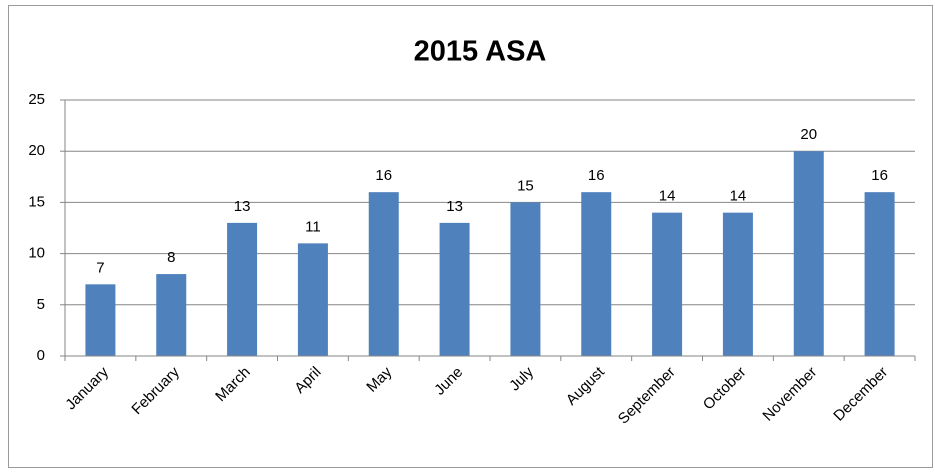 The height and width of the screenshot is (473, 935). What do you see at coordinates (36, 150) in the screenshot?
I see `y-tick-label: 20` at bounding box center [36, 150].